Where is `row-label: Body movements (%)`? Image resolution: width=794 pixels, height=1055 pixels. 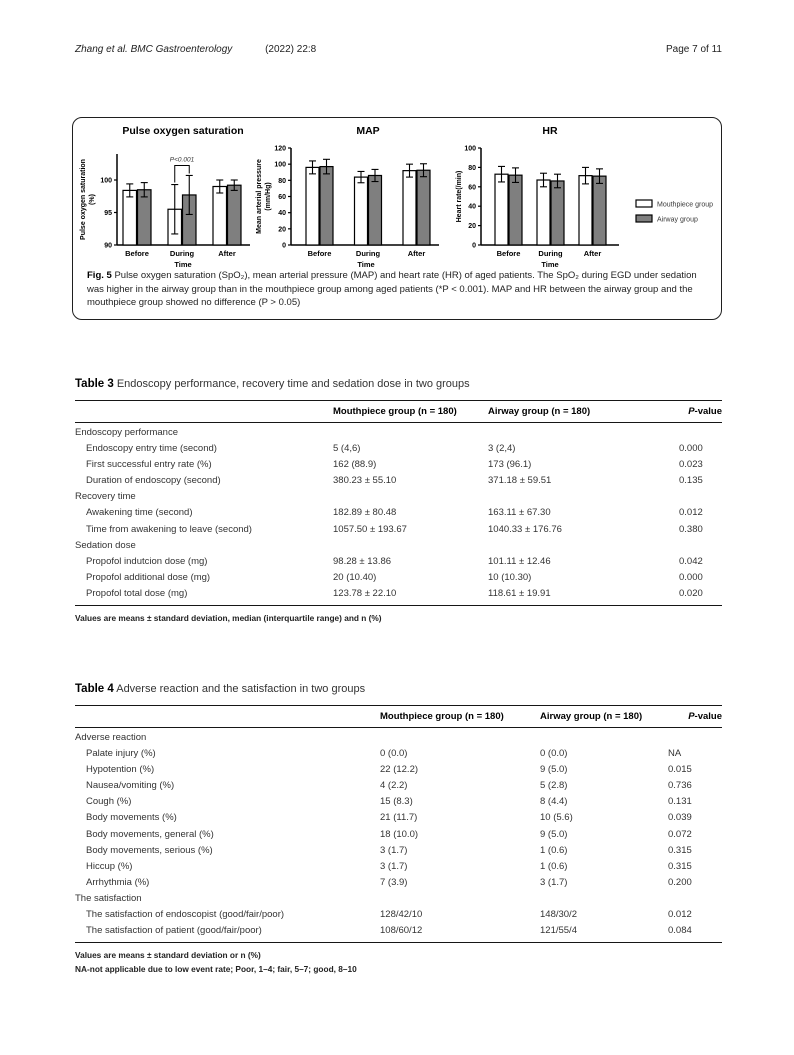
row-label: Body movements (%) is located at coordinates (131, 818).